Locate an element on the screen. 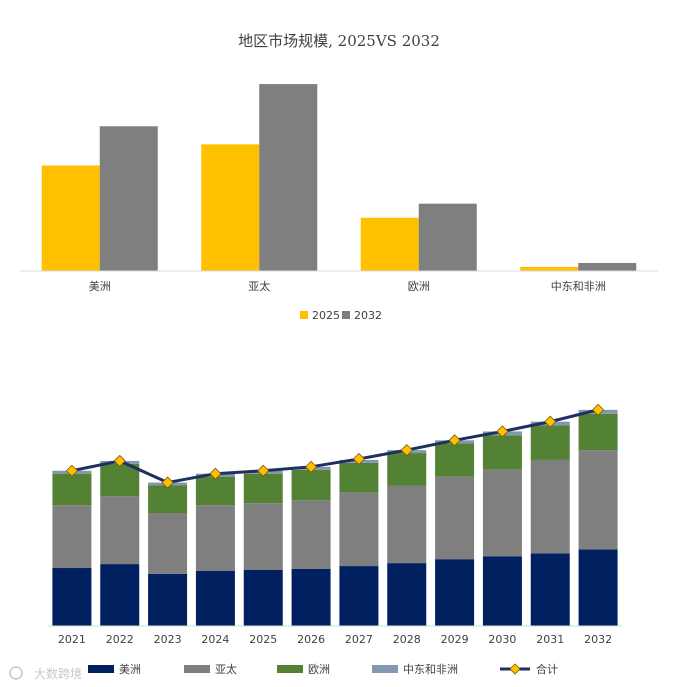  chart1-x-tick: 亚太 is located at coordinates (259, 286).